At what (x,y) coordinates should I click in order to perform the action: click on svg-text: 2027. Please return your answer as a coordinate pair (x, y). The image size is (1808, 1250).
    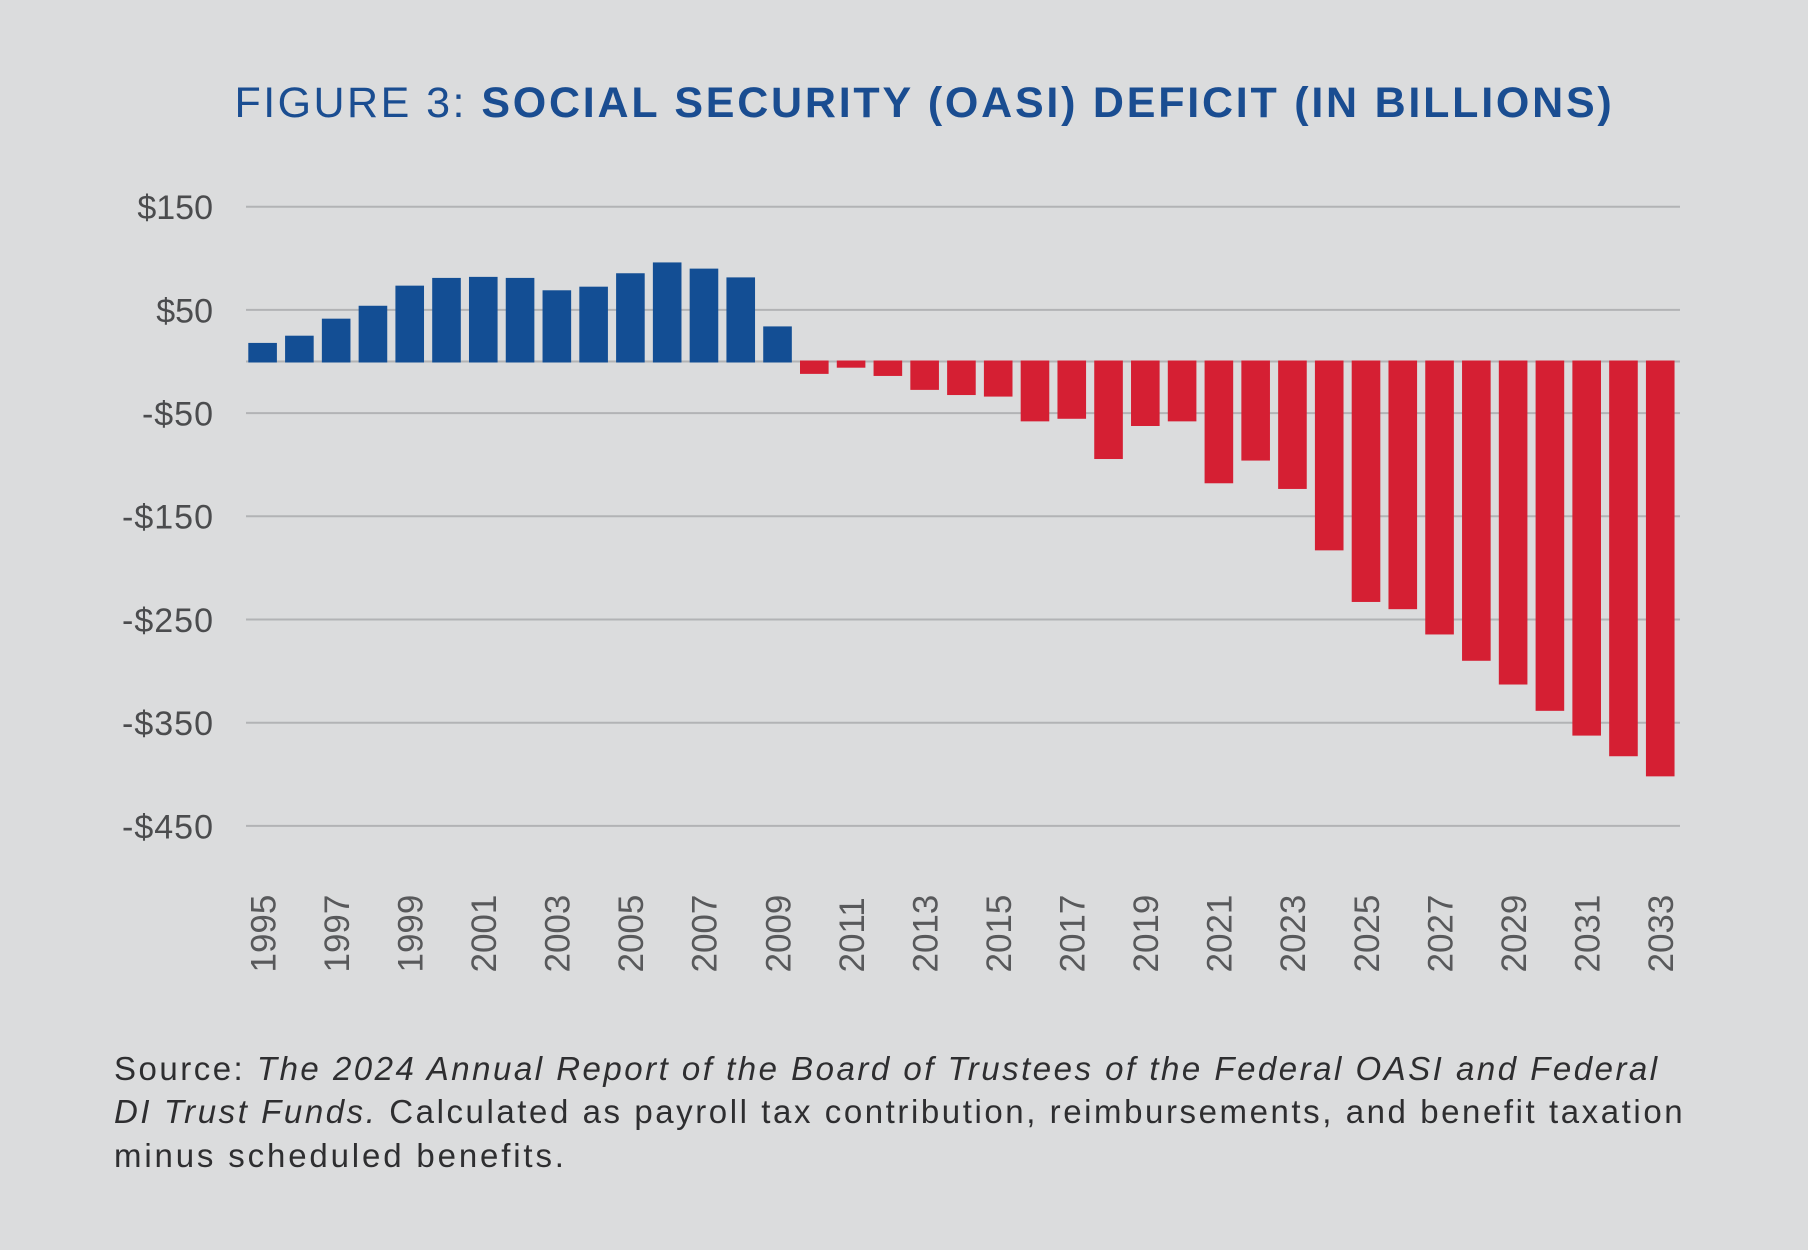
    Looking at the image, I should click on (1440, 934).